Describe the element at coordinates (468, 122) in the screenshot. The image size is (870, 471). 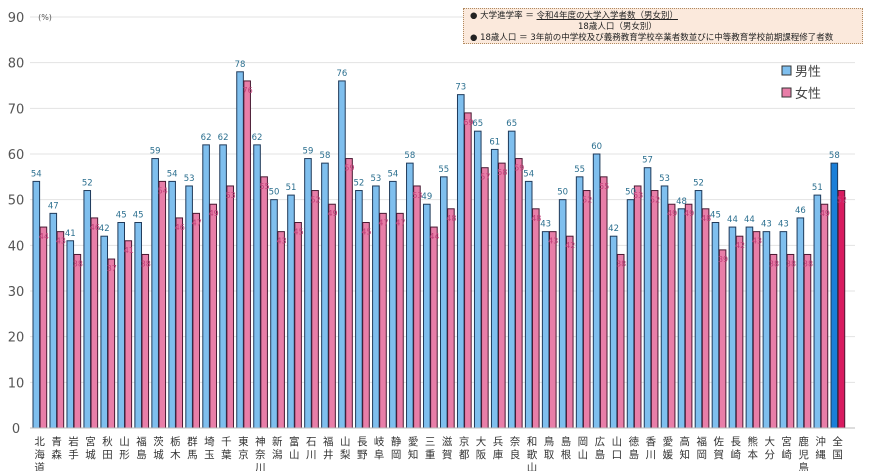
I see `data-label-female: 69` at that location.